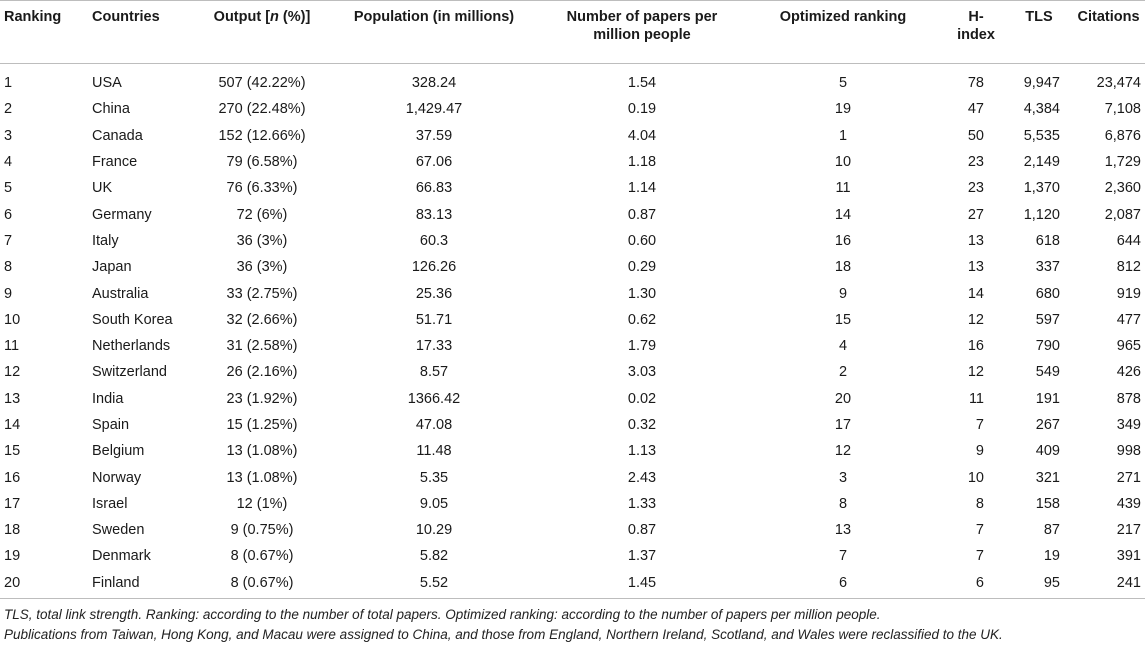 Image resolution: width=1145 pixels, height=661 pixels. I want to click on cell-h-index: 16, so click(975, 346).